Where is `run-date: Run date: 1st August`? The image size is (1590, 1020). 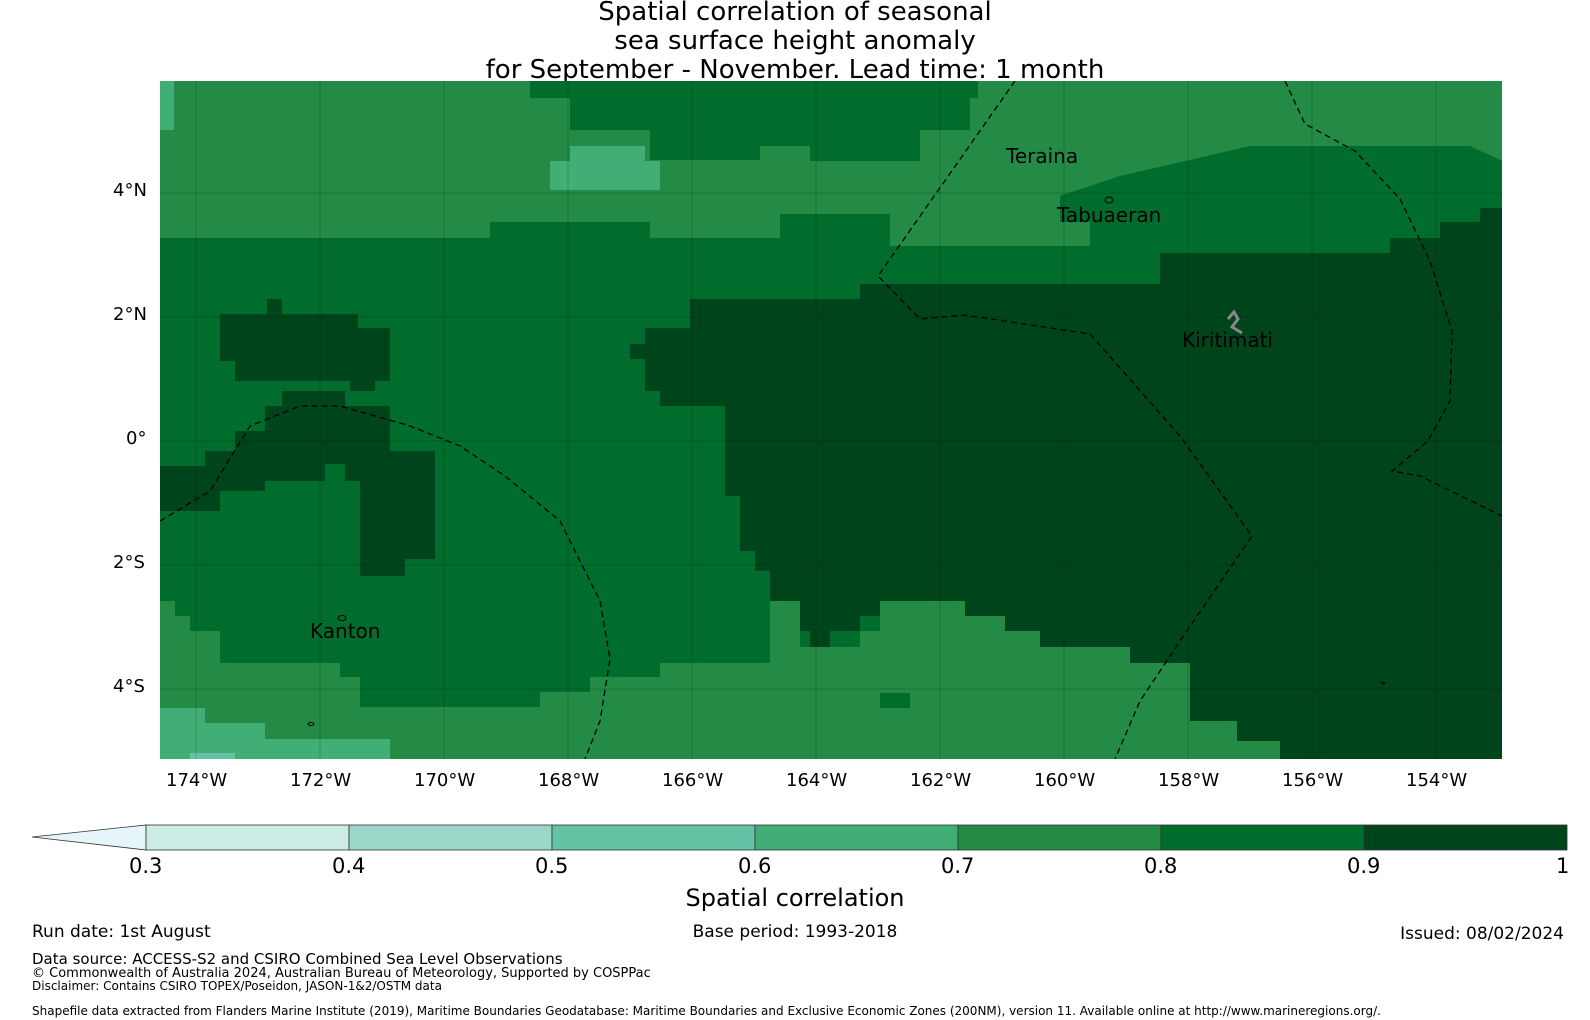
run-date: Run date: 1st August is located at coordinates (121, 932).